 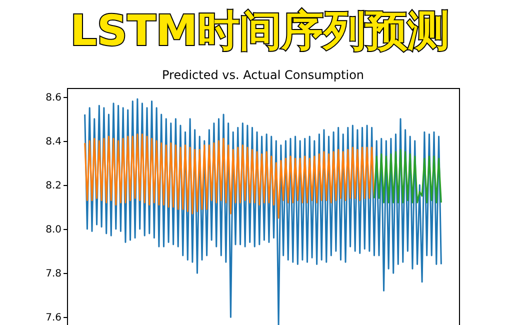 What do you see at coordinates (260, 31) in the screenshot?
I see `chart-title: LSTM时间序列预测` at bounding box center [260, 31].